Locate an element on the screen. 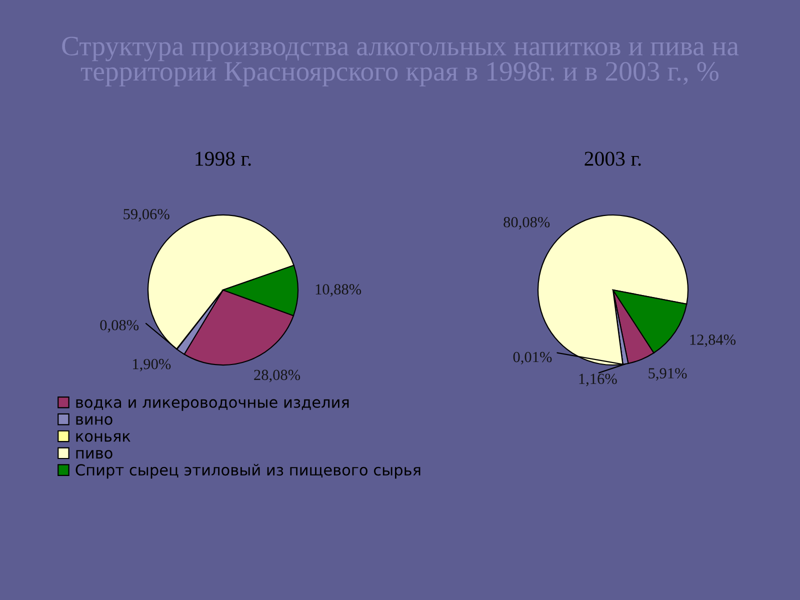 The image size is (800, 600). legend-label: вино is located at coordinates (94, 420).